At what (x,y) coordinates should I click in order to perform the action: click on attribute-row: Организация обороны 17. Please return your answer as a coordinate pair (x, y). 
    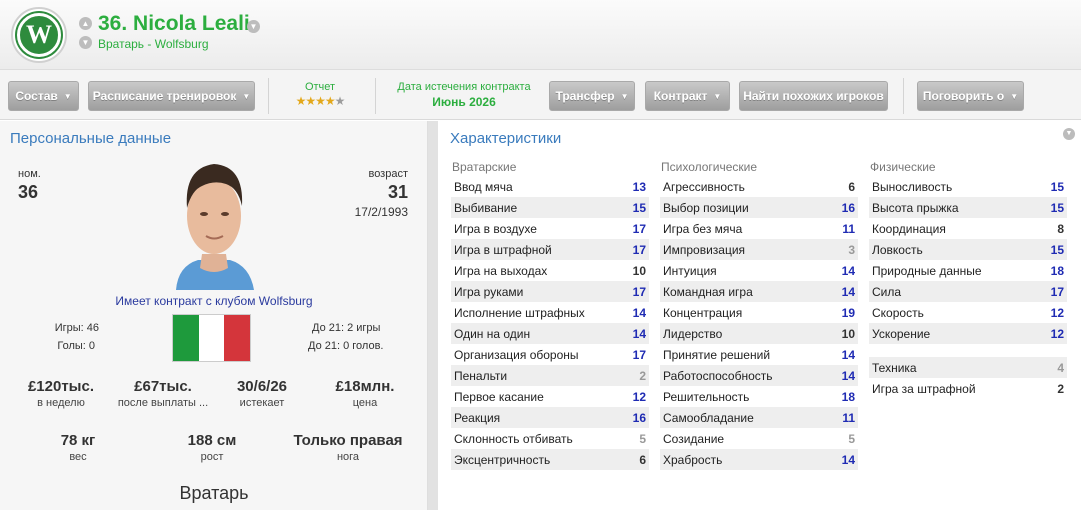
    Looking at the image, I should click on (550, 354).